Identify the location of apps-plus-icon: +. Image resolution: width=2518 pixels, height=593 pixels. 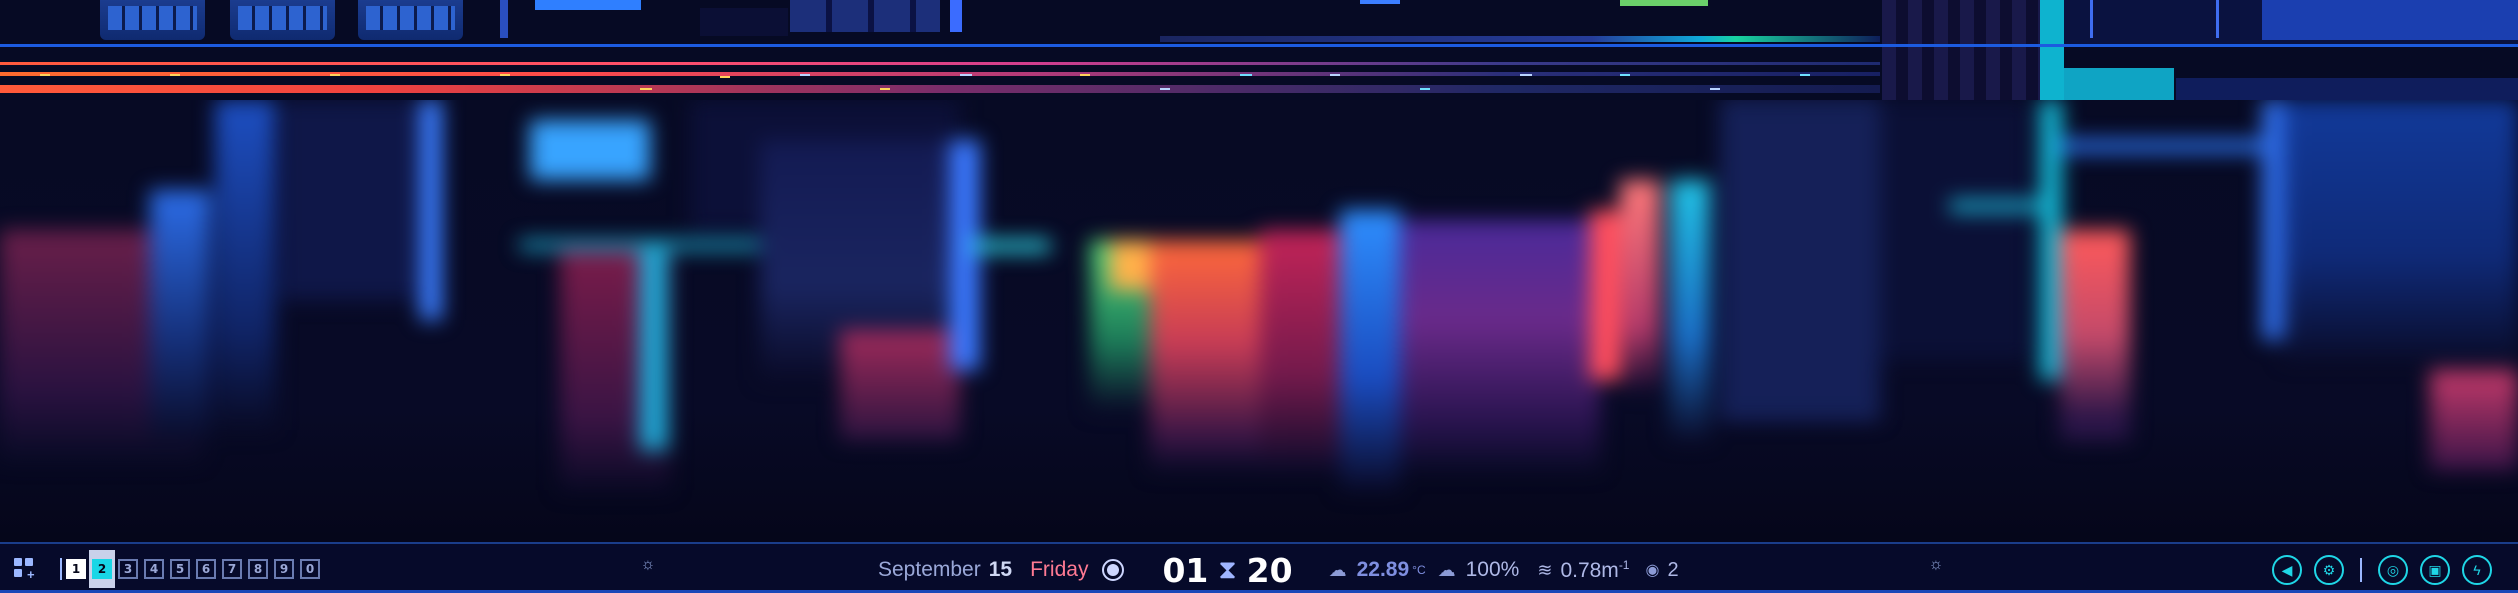
(31, 574).